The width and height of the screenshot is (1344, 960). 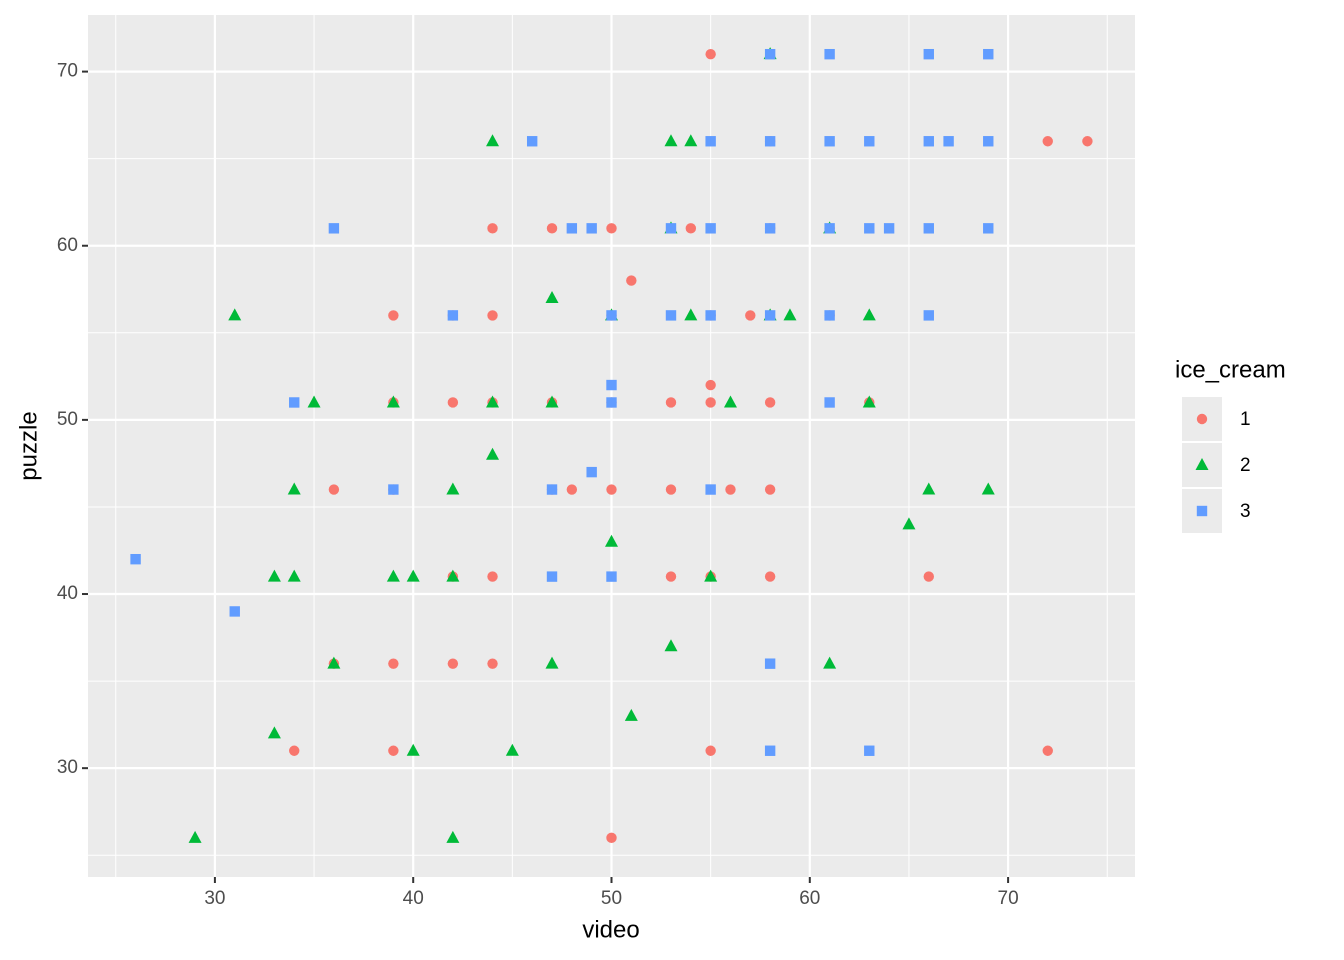 What do you see at coordinates (28, 445) in the screenshot?
I see `y-axis-title: puzzle` at bounding box center [28, 445].